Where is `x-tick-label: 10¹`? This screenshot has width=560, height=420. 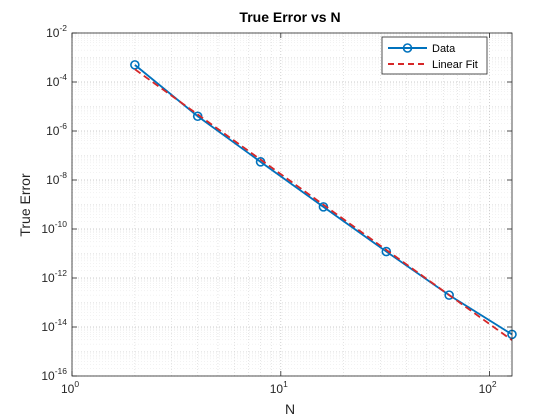
x-tick-label: 10¹ is located at coordinates (279, 387).